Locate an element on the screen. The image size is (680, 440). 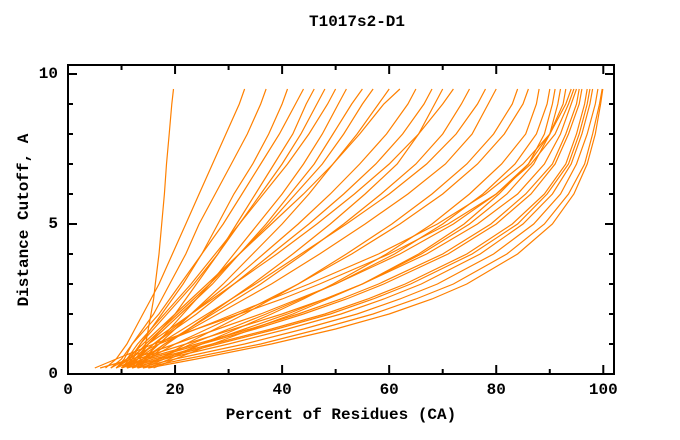
y-tick-label-0: 0 is located at coordinates (53, 374).